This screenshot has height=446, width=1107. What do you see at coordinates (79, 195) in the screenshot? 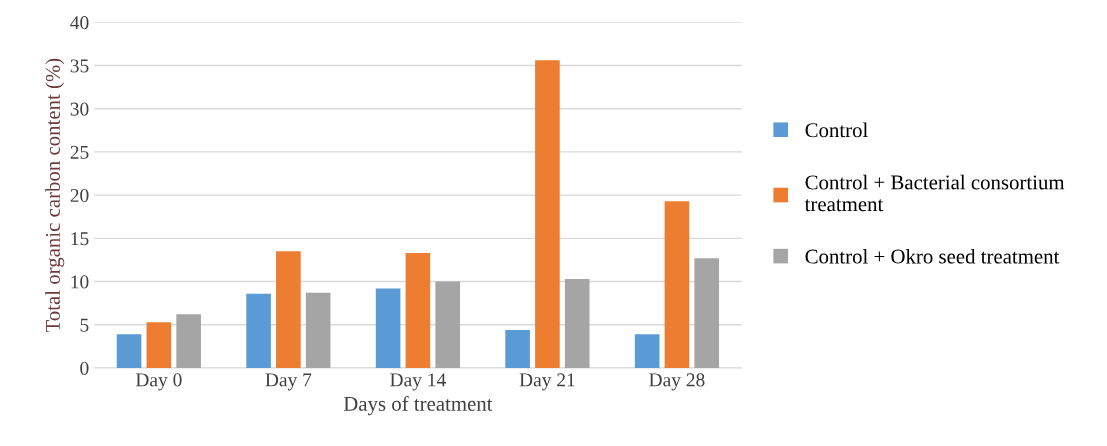
I see `y-tick-label: 20` at bounding box center [79, 195].